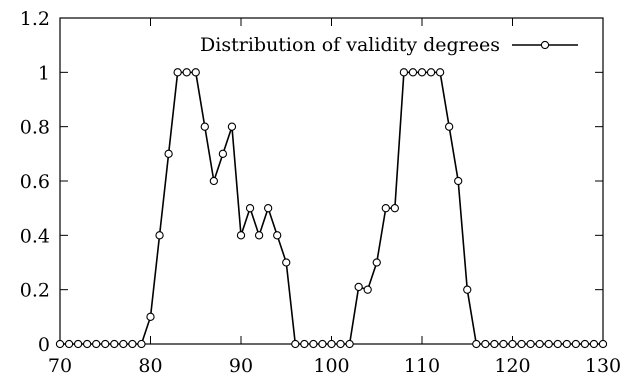 Image resolution: width=637 pixels, height=384 pixels. I want to click on legend: Distribution of validity degrees, so click(389, 45).